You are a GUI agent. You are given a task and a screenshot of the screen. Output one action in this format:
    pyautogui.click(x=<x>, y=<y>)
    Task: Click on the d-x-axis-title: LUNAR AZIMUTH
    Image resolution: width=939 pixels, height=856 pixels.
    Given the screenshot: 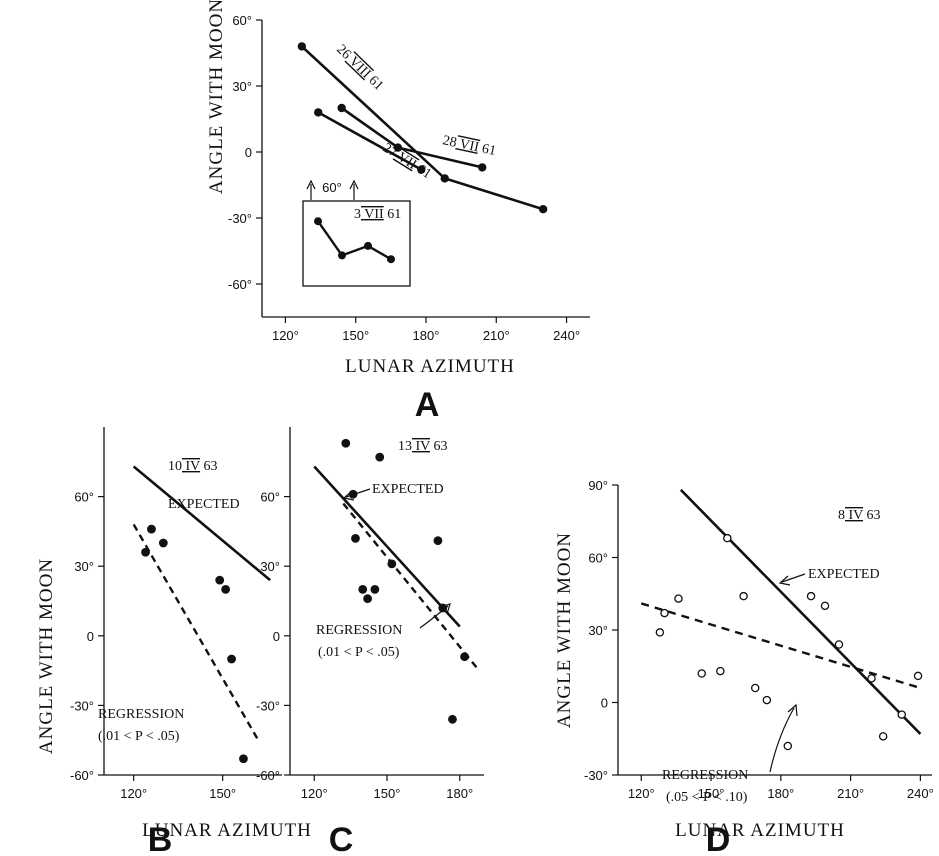 What is the action you would take?
    pyautogui.click(x=760, y=830)
    